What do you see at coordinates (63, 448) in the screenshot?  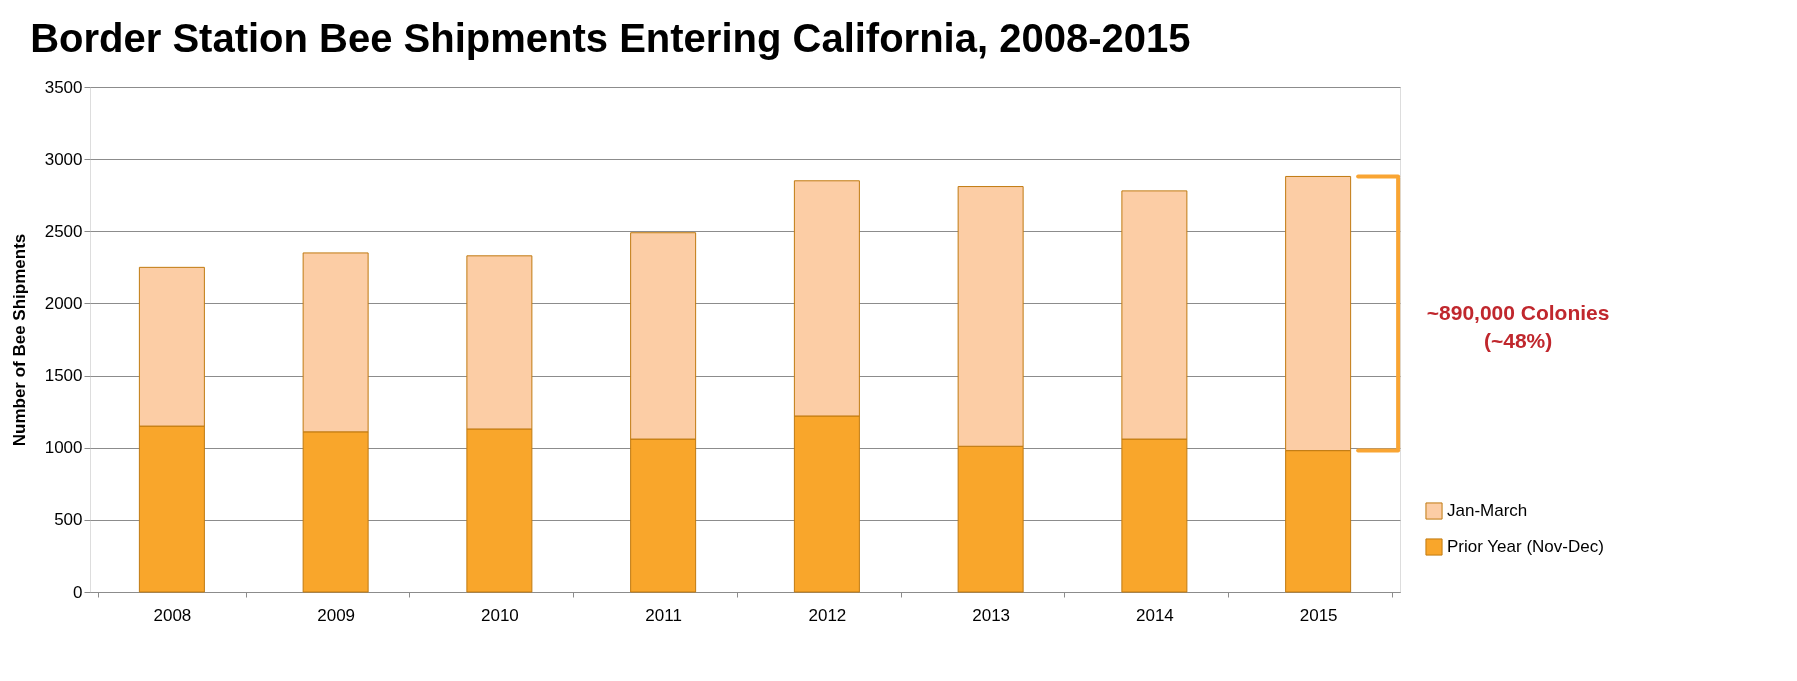 I see `y-tick-label: 1000` at bounding box center [63, 448].